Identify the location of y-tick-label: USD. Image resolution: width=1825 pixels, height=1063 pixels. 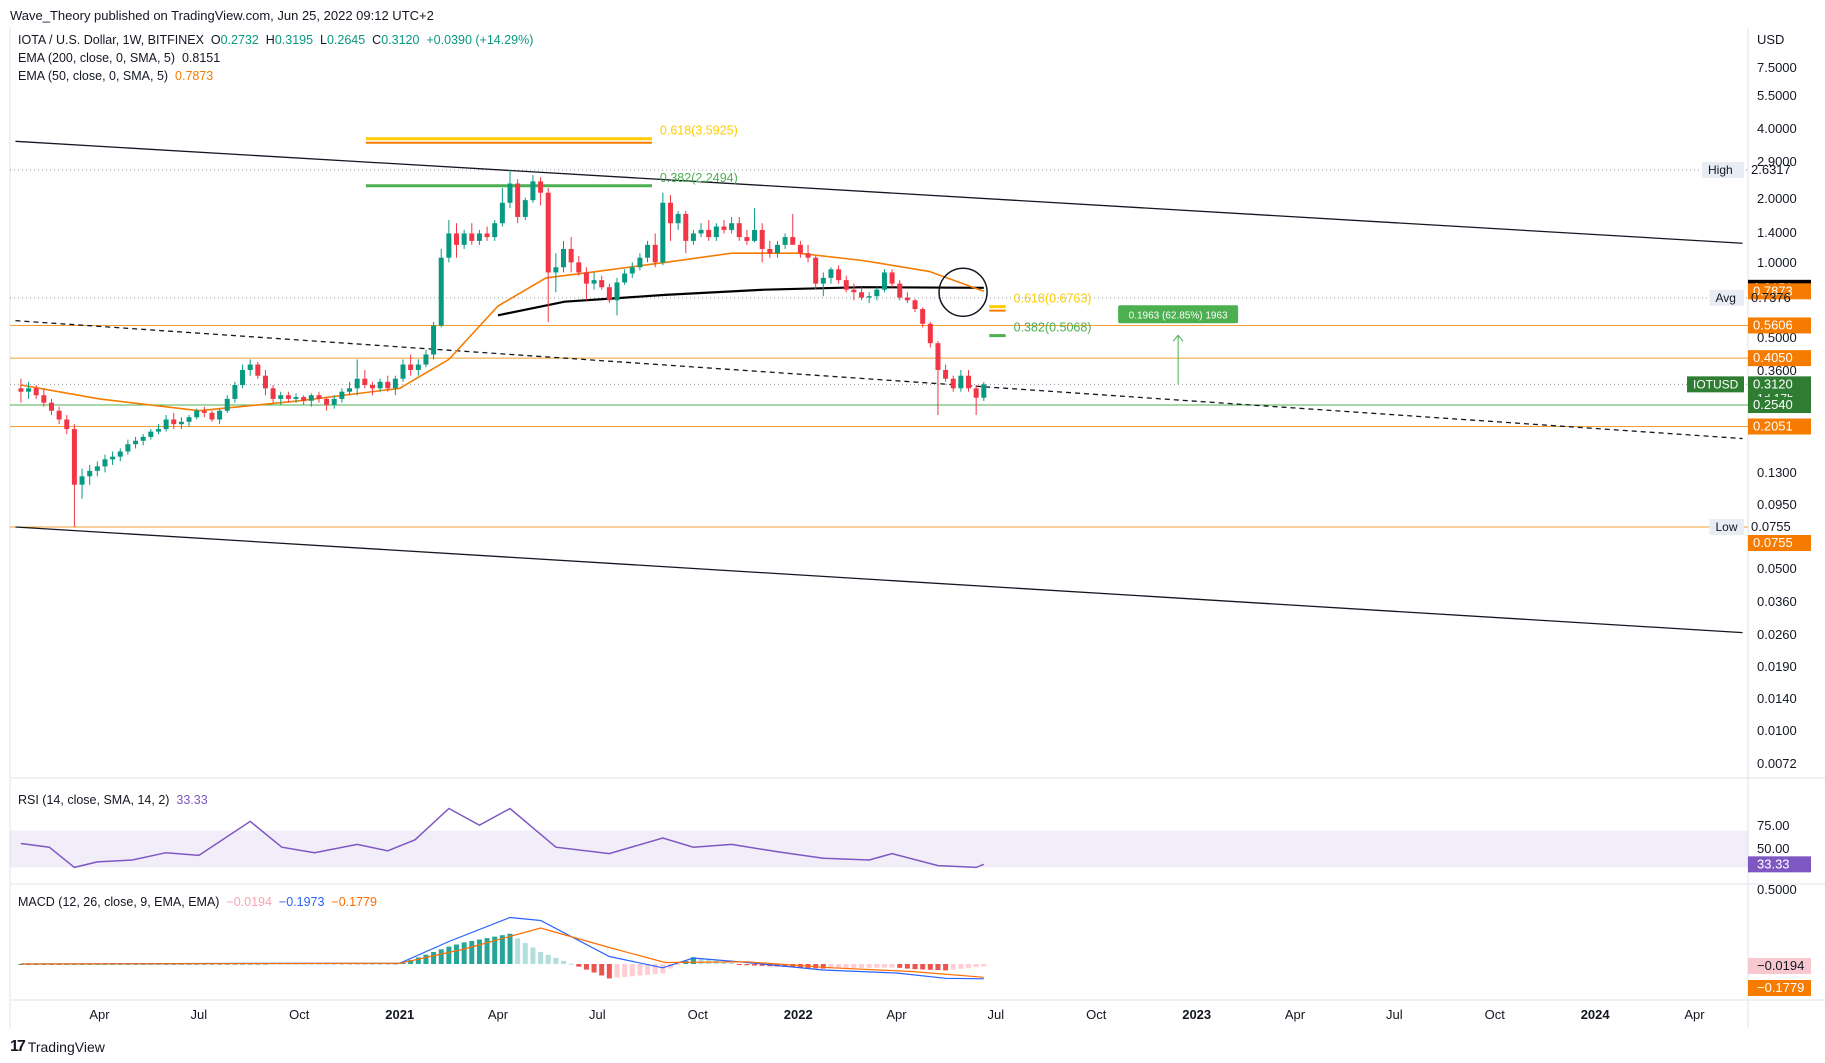
(1770, 39).